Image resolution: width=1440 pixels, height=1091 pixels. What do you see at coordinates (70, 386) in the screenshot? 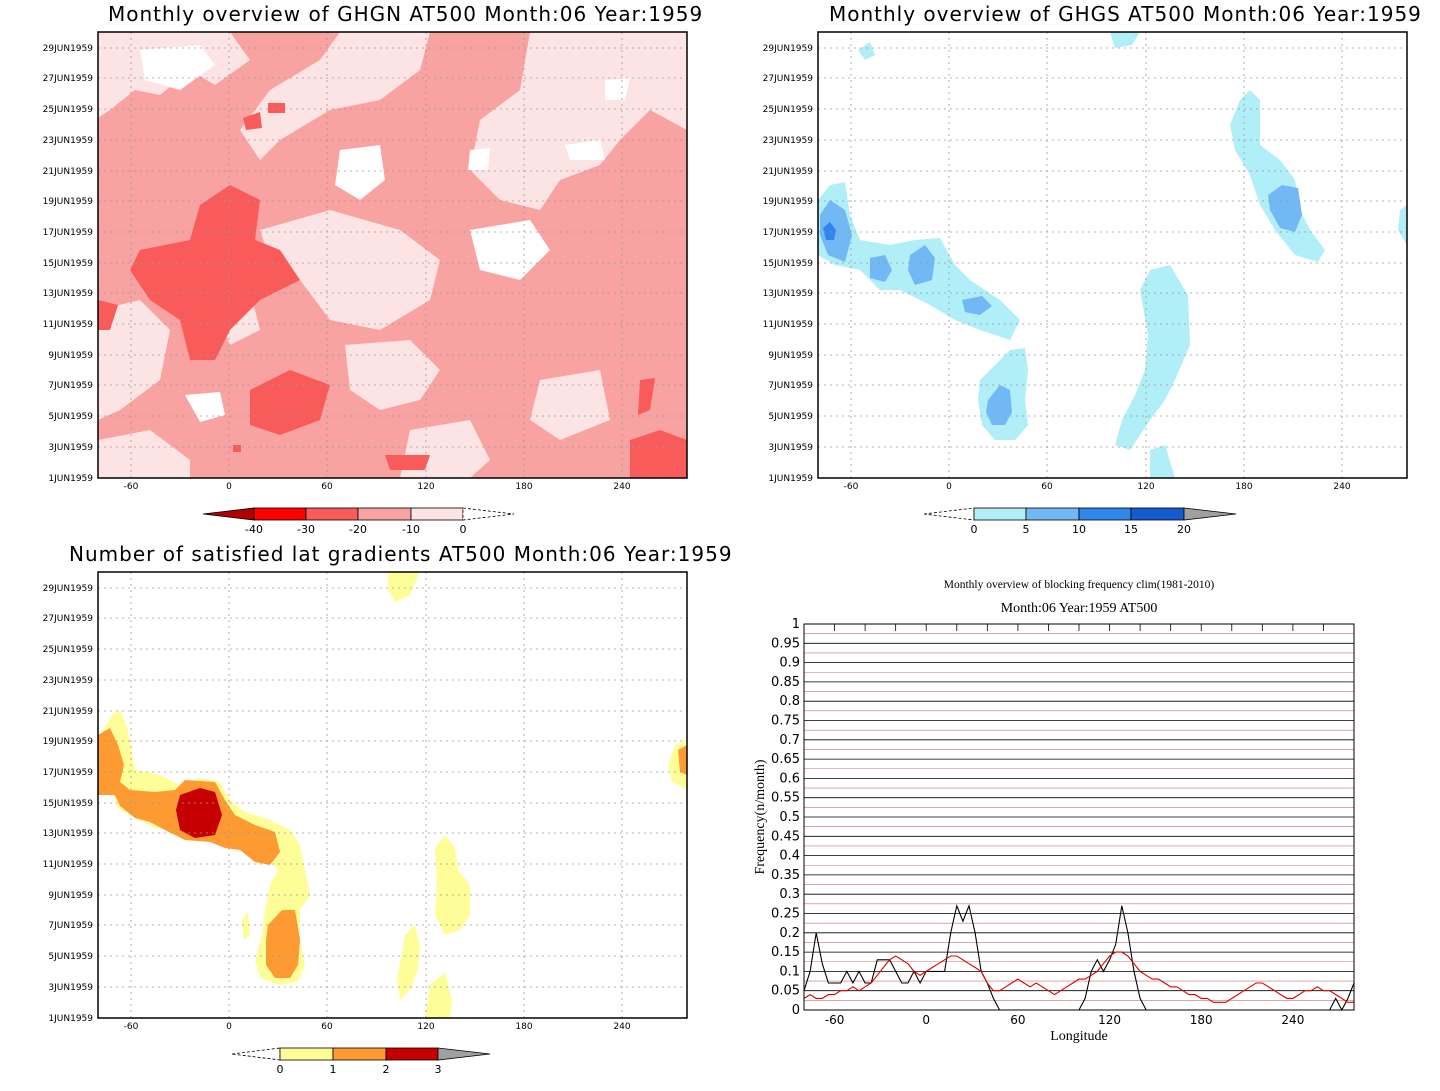
I see `ghgn-y-tick: 7JUN1959` at bounding box center [70, 386].